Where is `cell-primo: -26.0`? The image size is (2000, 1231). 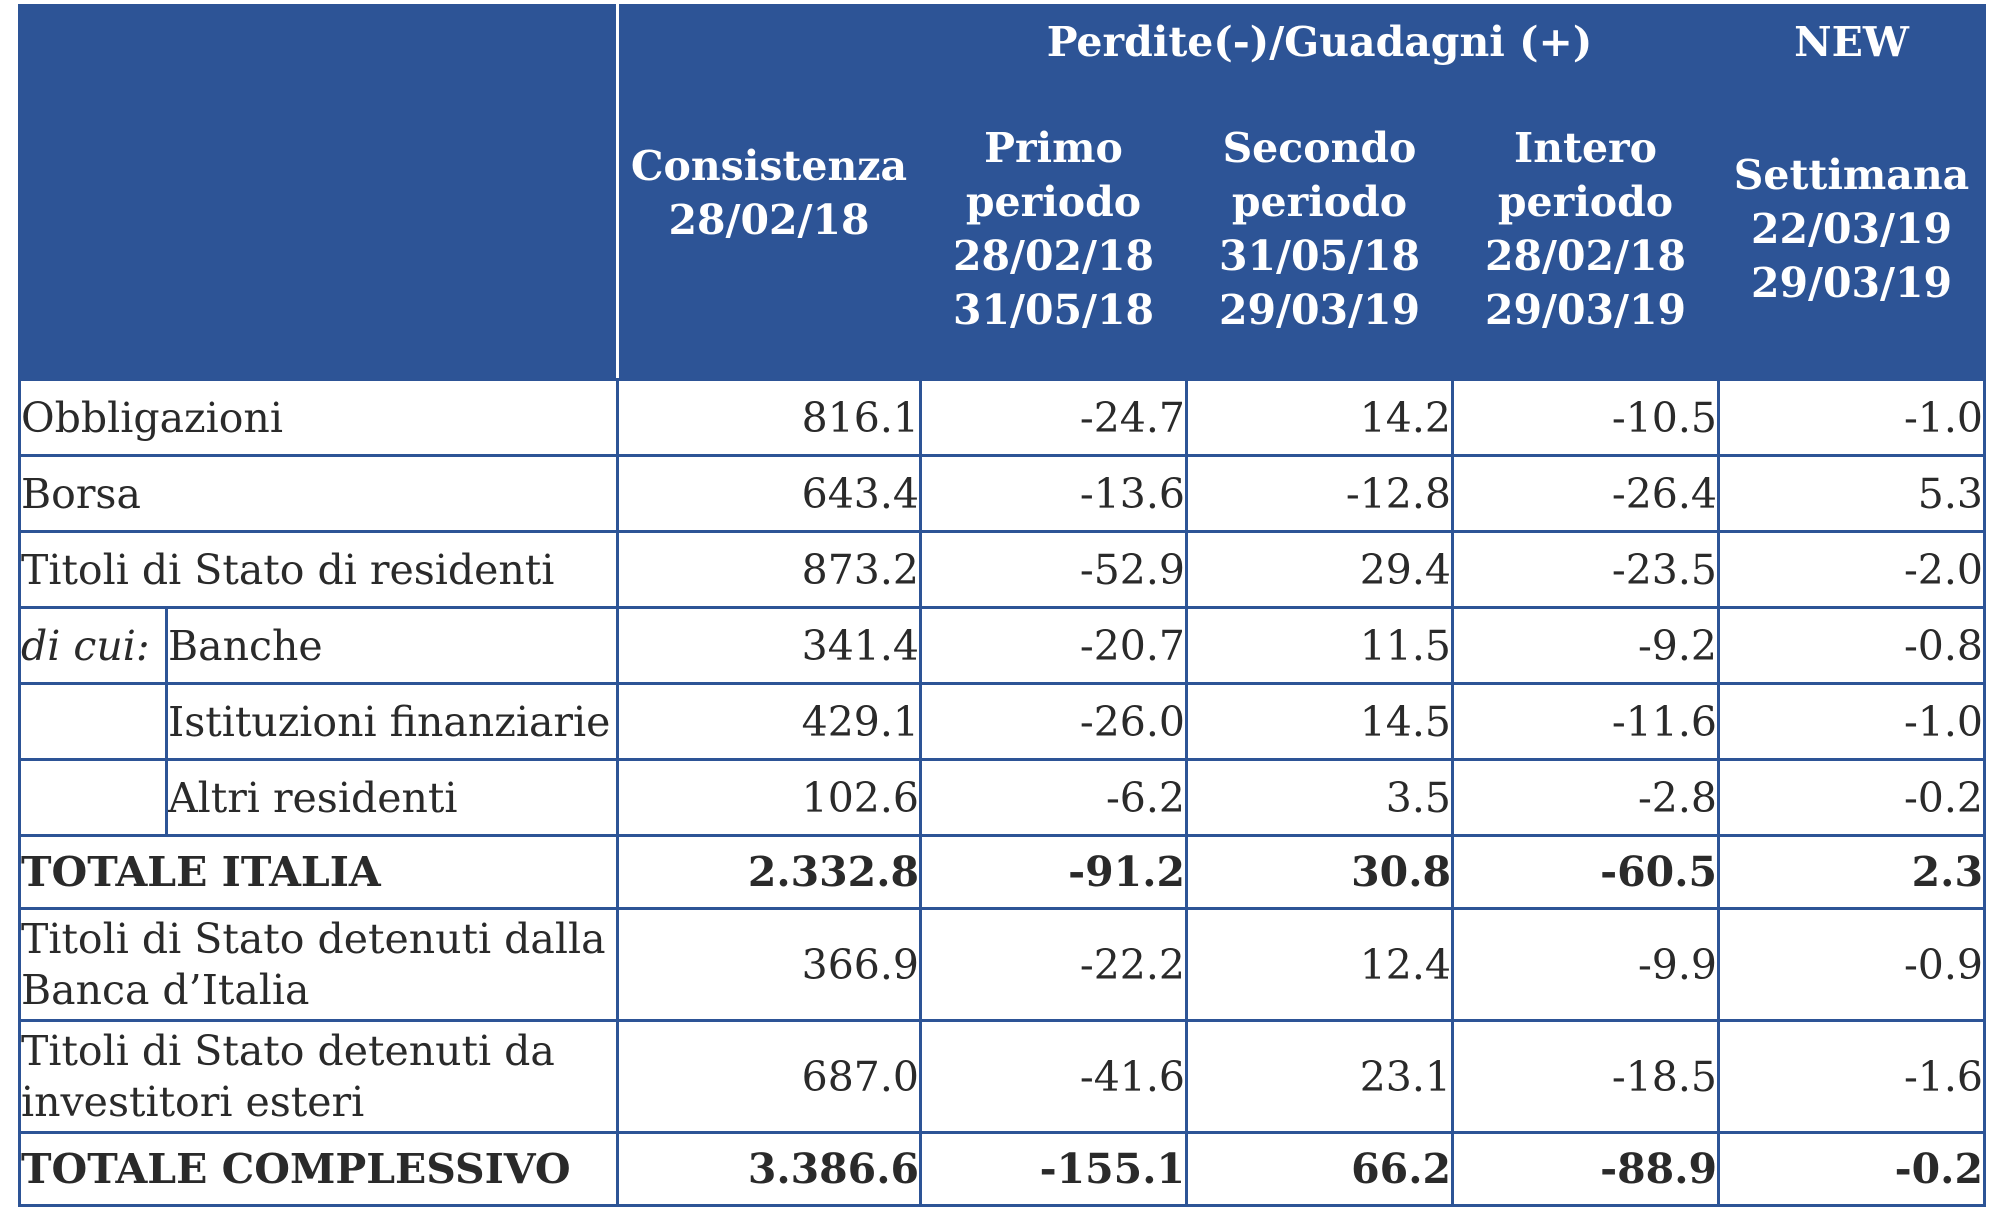
cell-primo: -26.0 is located at coordinates (1053, 721).